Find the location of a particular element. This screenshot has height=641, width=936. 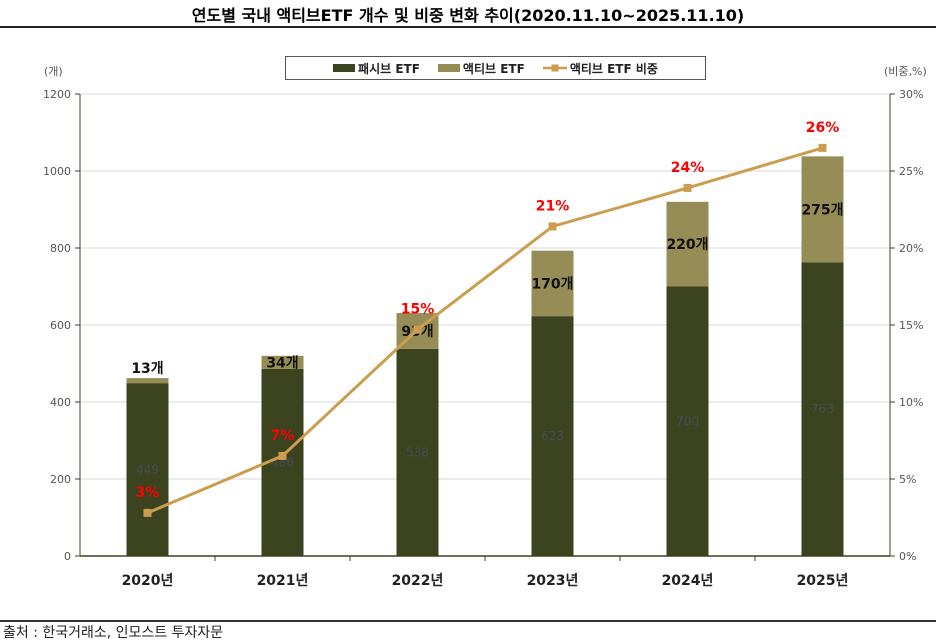

x-tick-label: 2025년 is located at coordinates (823, 581).